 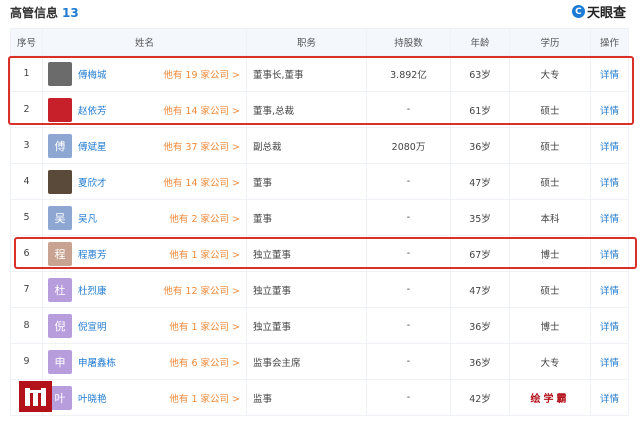 I want to click on person-name-link: 程惠芳, so click(x=92, y=255).